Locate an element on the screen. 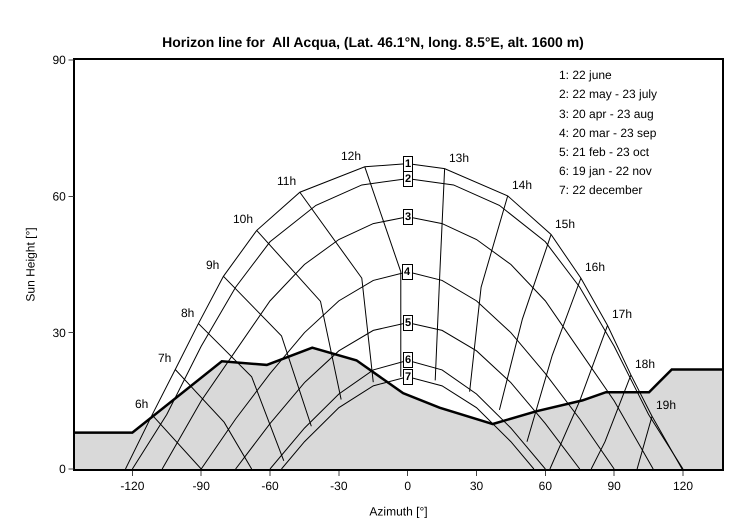 Image resolution: width=746 pixels, height=529 pixels. series-label: 14h is located at coordinates (522, 185).